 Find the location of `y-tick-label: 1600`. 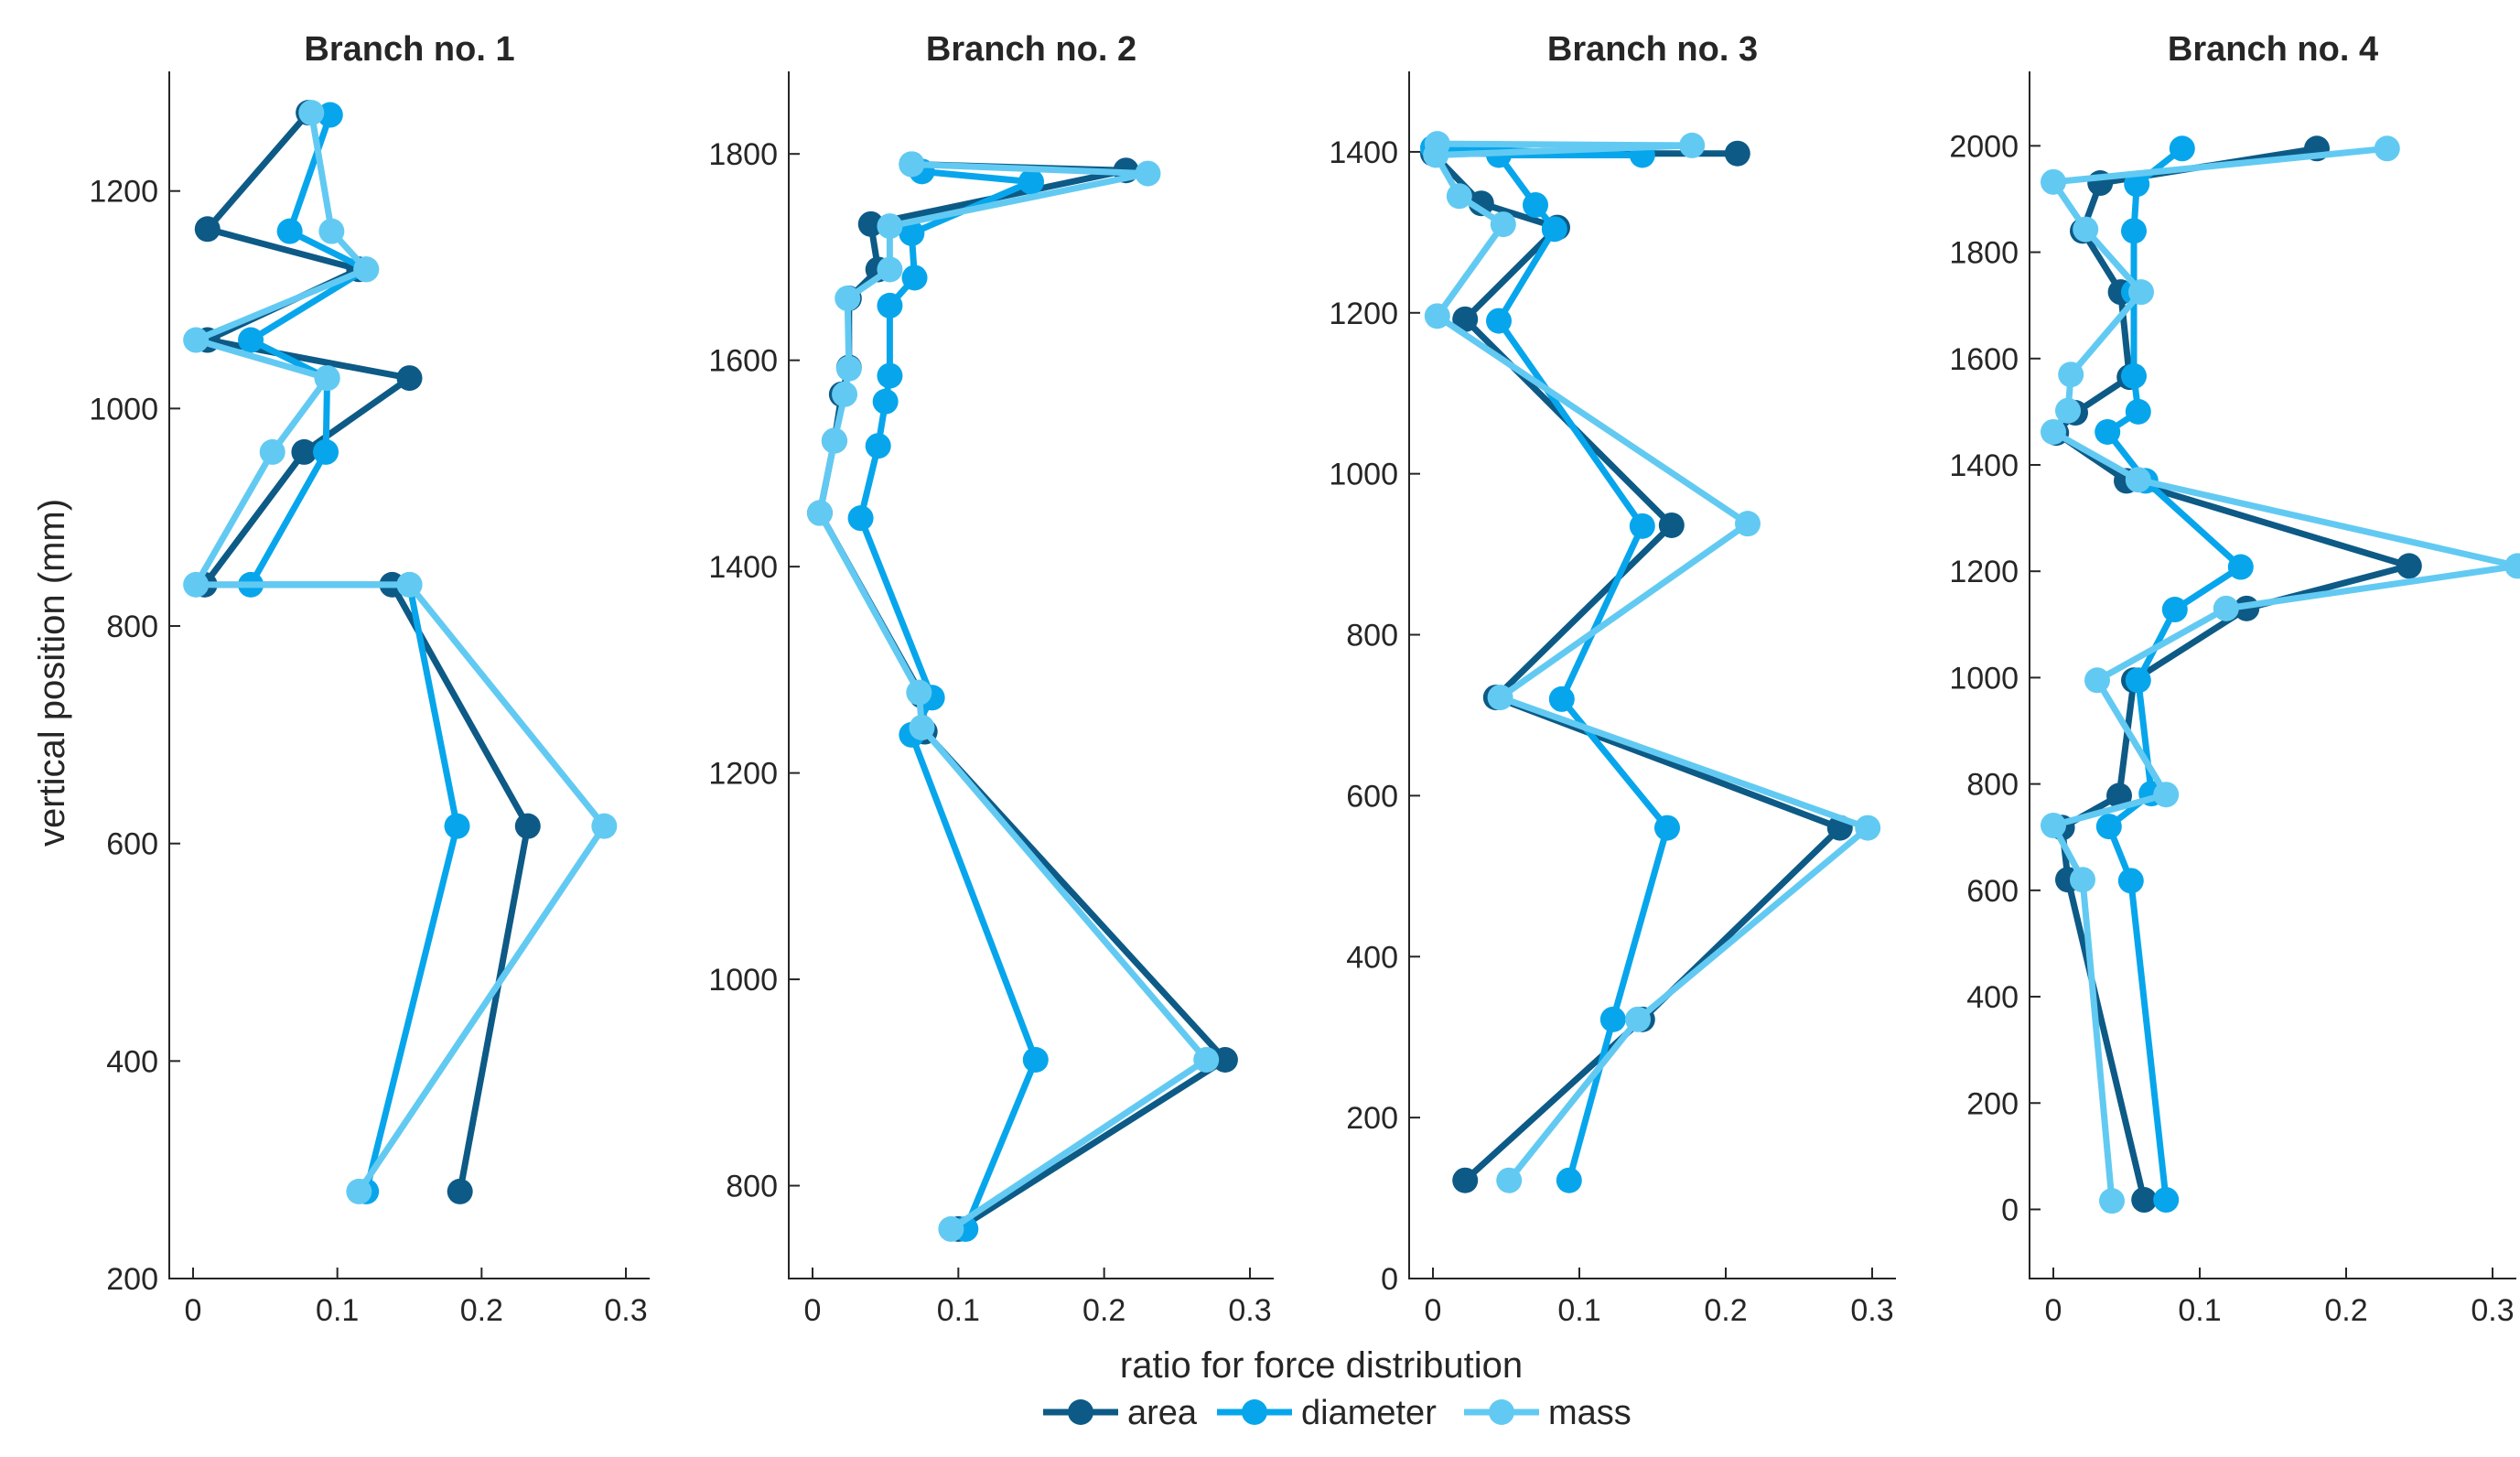

y-tick-label: 1600 is located at coordinates (743, 361).